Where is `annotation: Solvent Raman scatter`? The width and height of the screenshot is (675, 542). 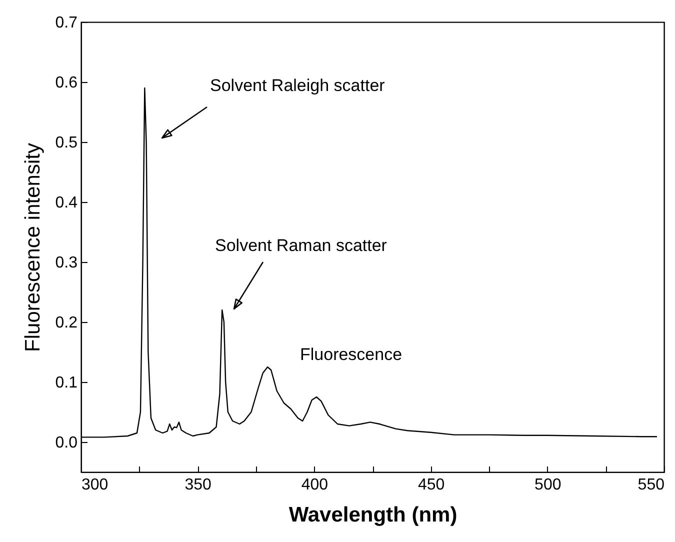
annotation: Solvent Raman scatter is located at coordinates (301, 245).